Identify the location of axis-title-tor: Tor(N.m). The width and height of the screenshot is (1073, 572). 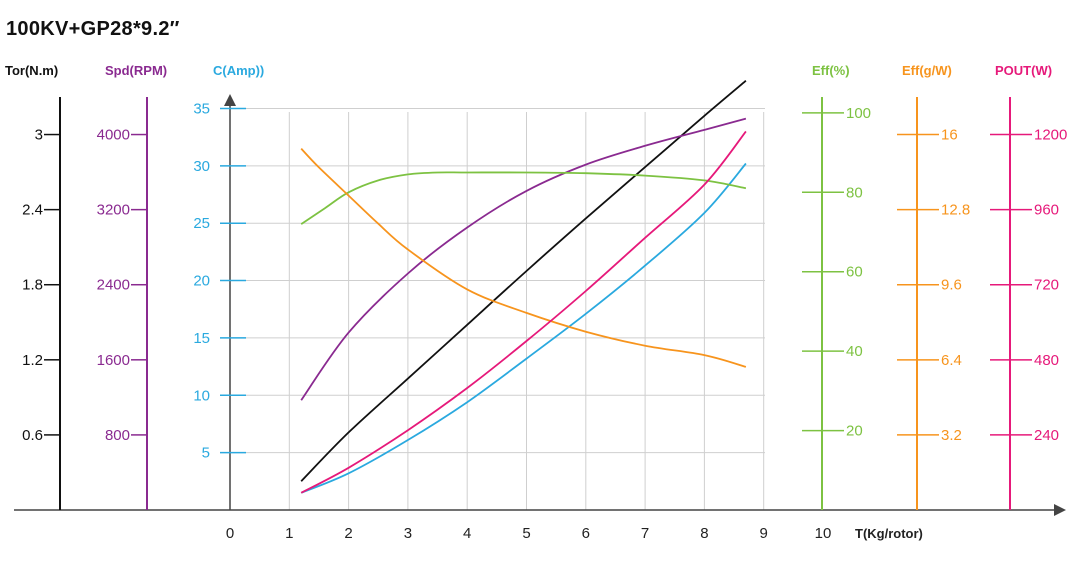
(31, 70).